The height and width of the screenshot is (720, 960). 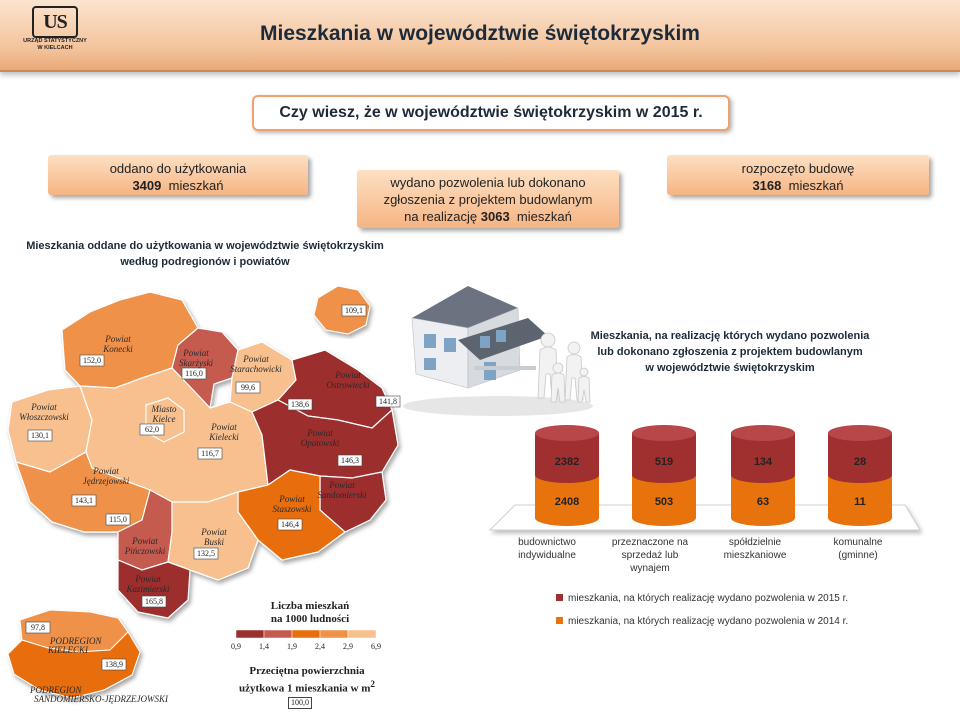 I want to click on district-label-kielce: Miasto Kielce, so click(x=163, y=414).